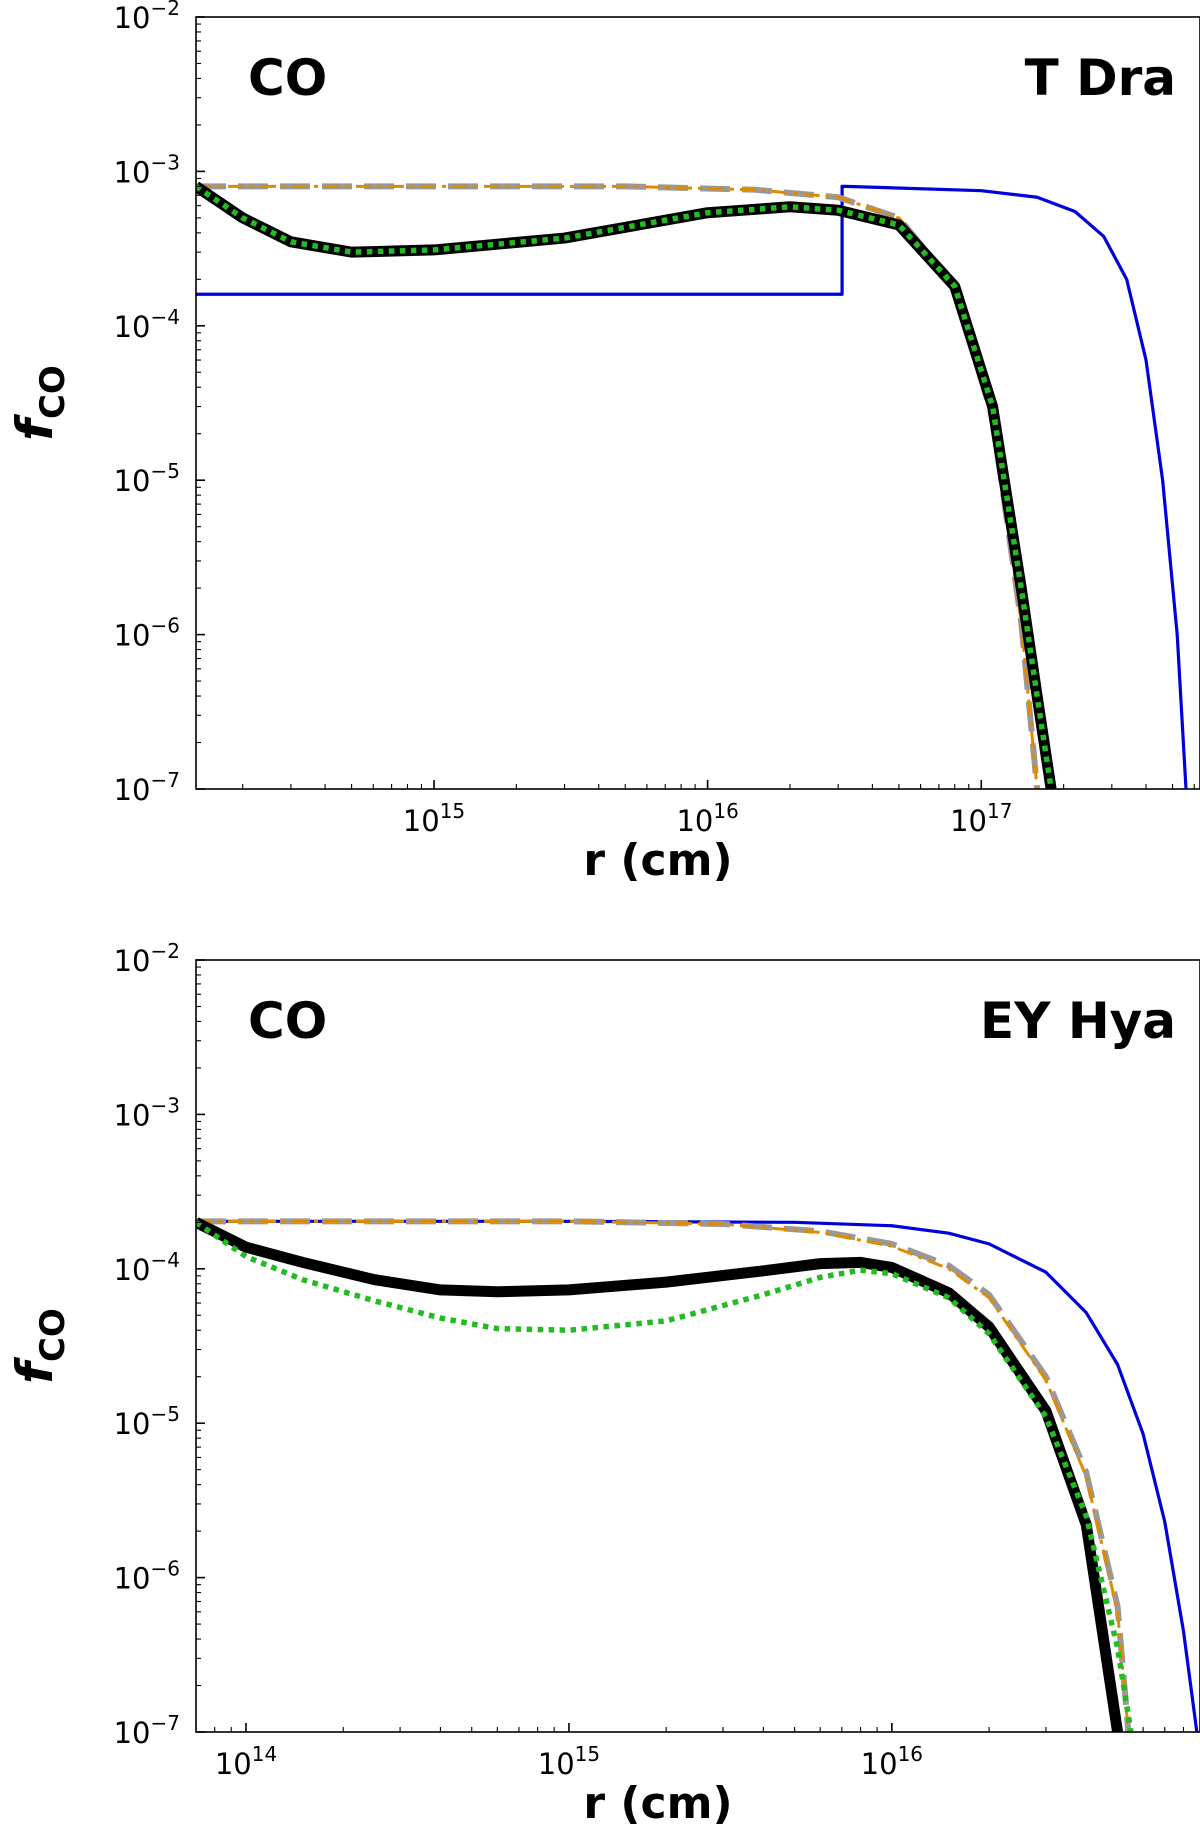 Image resolution: width=1200 pixels, height=1841 pixels. Describe the element at coordinates (1078, 1021) in the screenshot. I see `annotation-star: EY Hya` at that location.